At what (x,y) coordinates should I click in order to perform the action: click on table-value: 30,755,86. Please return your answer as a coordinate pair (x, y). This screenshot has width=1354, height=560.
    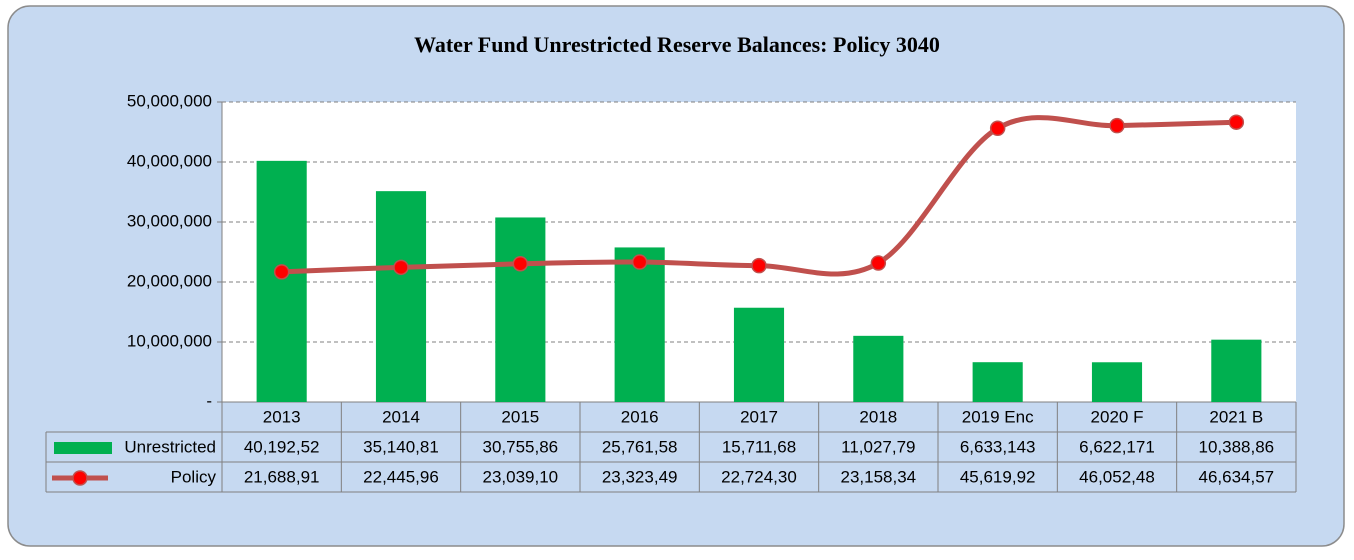
    Looking at the image, I should click on (521, 446).